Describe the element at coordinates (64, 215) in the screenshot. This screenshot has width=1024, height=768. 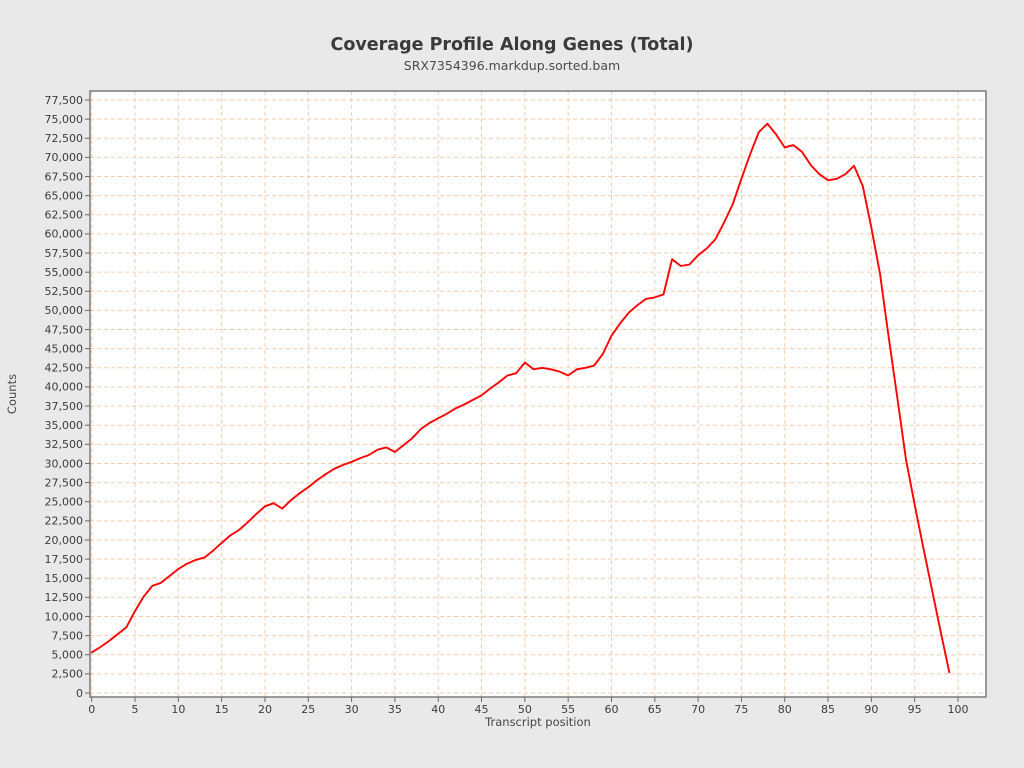
I see `tick-label: 62,500` at that location.